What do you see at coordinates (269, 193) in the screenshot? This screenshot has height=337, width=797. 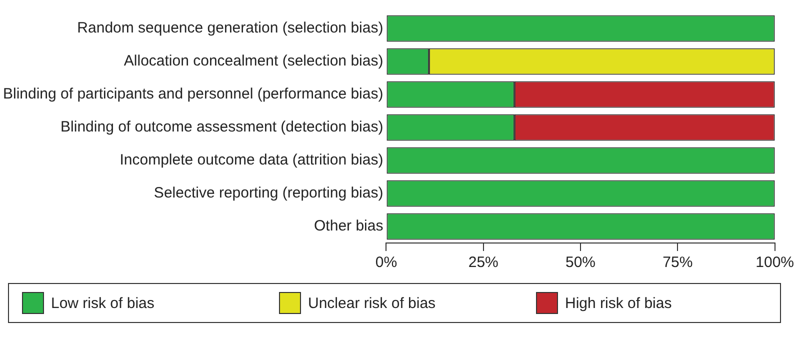 I see `y-tick-label: Selective reporting (reporting bias)` at bounding box center [269, 193].